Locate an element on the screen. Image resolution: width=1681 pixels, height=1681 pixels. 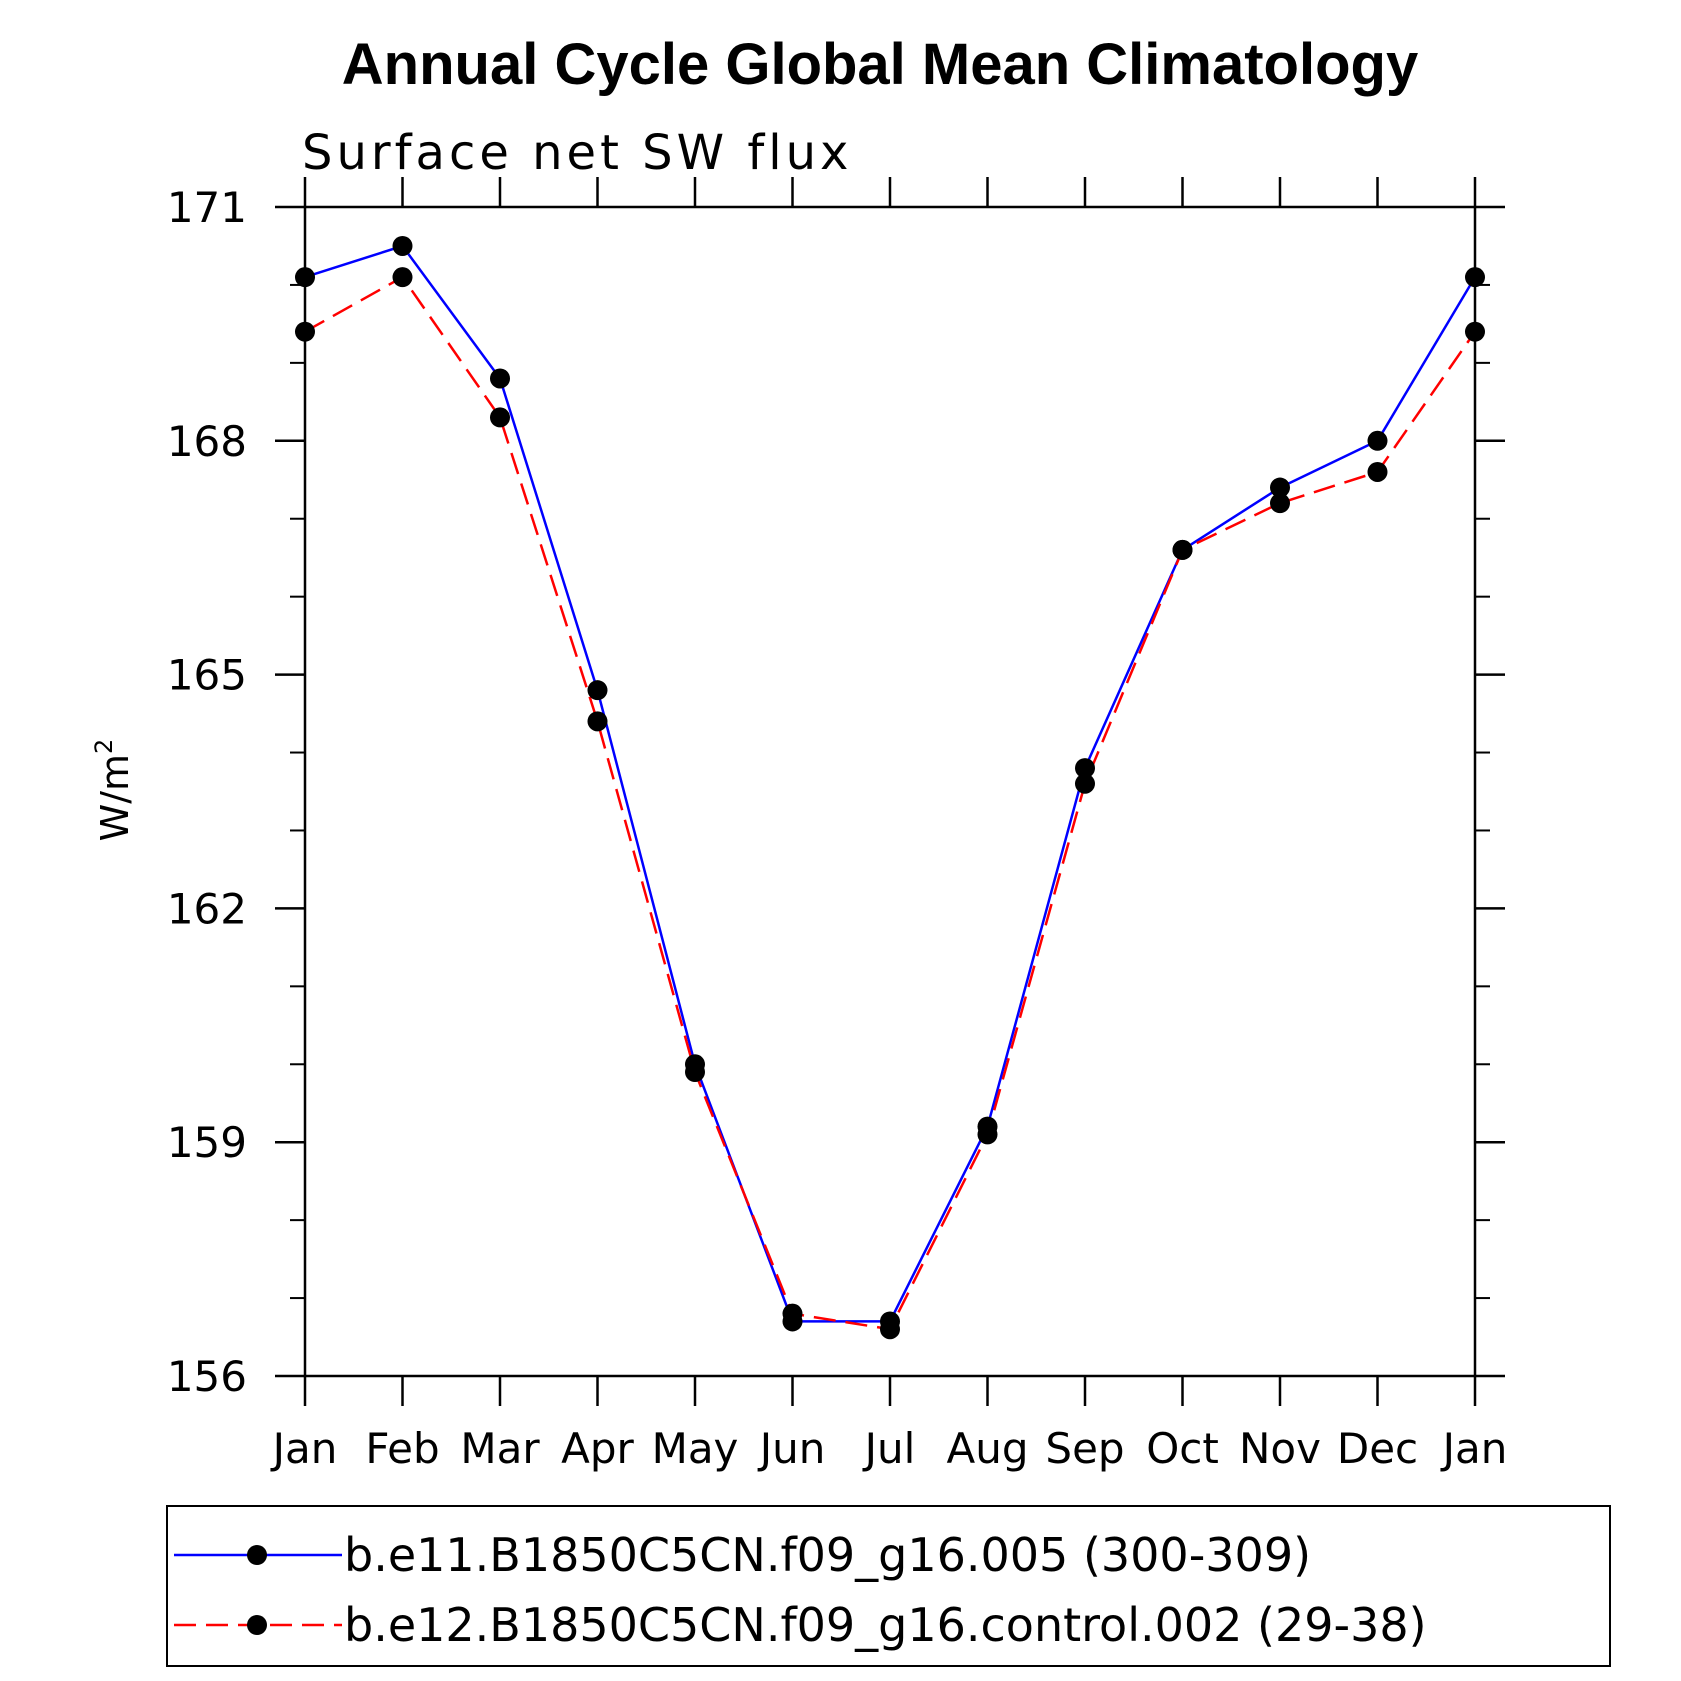
y-tick-label: 156 is located at coordinates (207, 1376).